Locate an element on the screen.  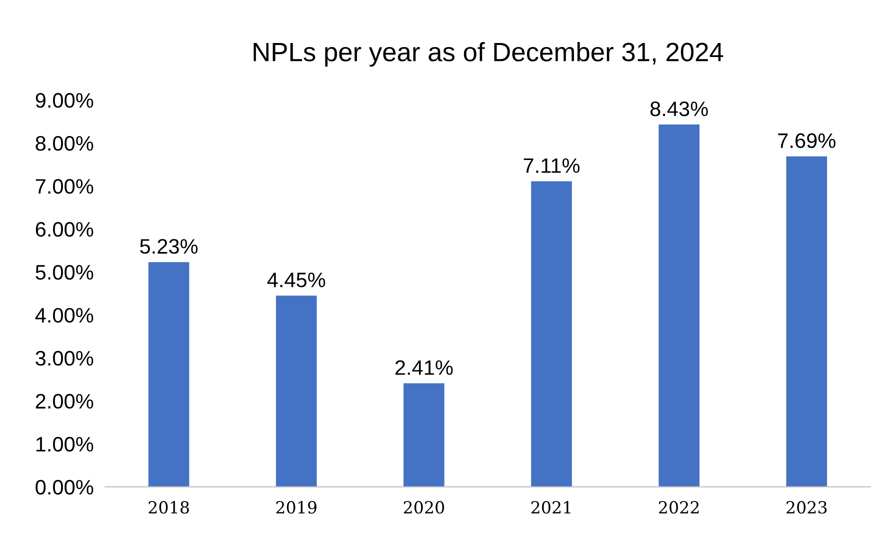
data-label: 7.69% is located at coordinates (807, 140).